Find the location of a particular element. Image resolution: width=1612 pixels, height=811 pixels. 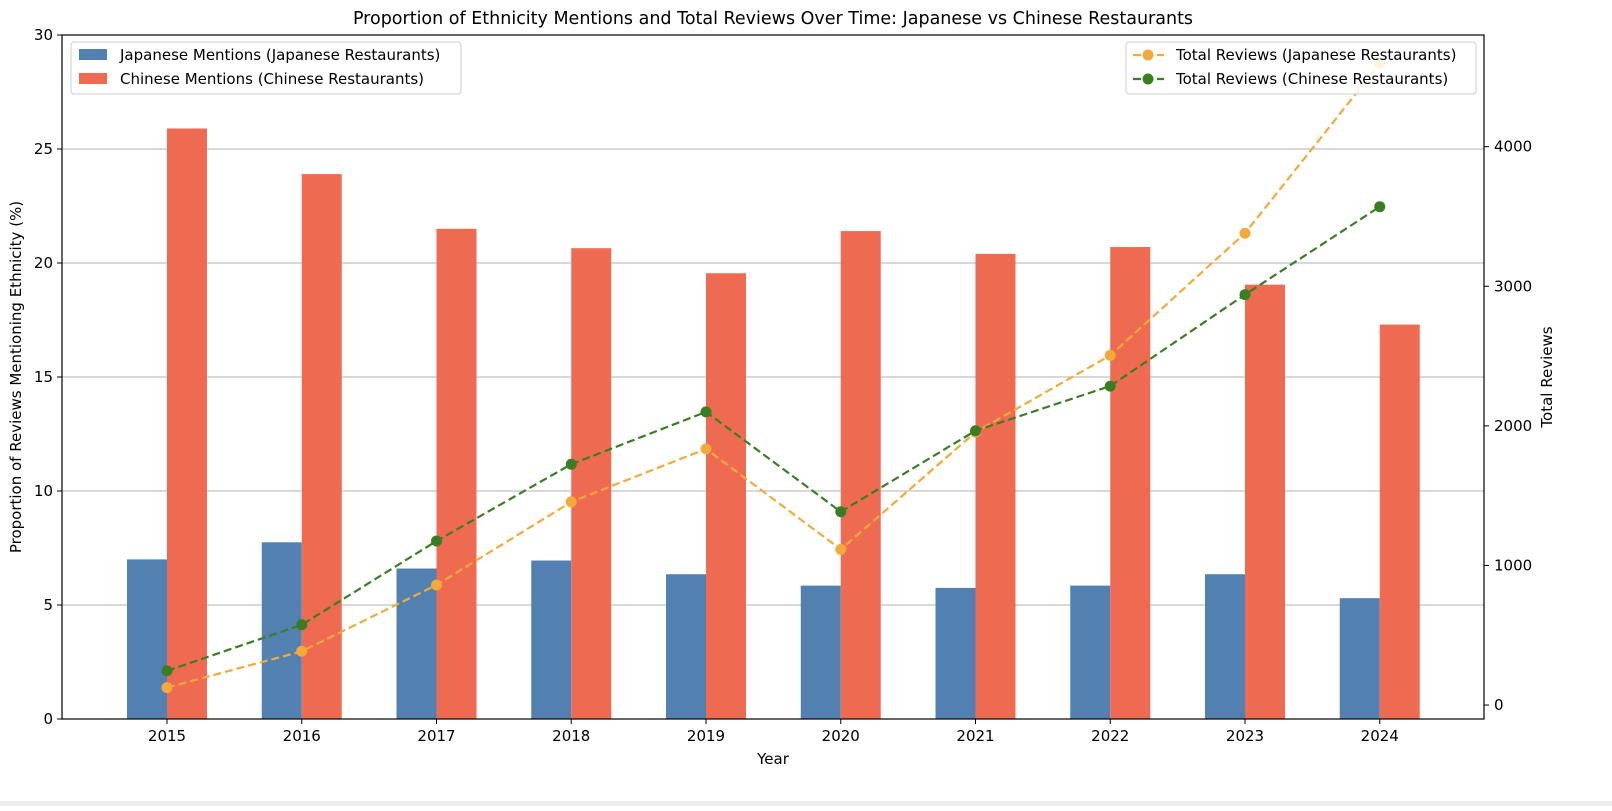

bar-japanese-2021 is located at coordinates (956, 653).